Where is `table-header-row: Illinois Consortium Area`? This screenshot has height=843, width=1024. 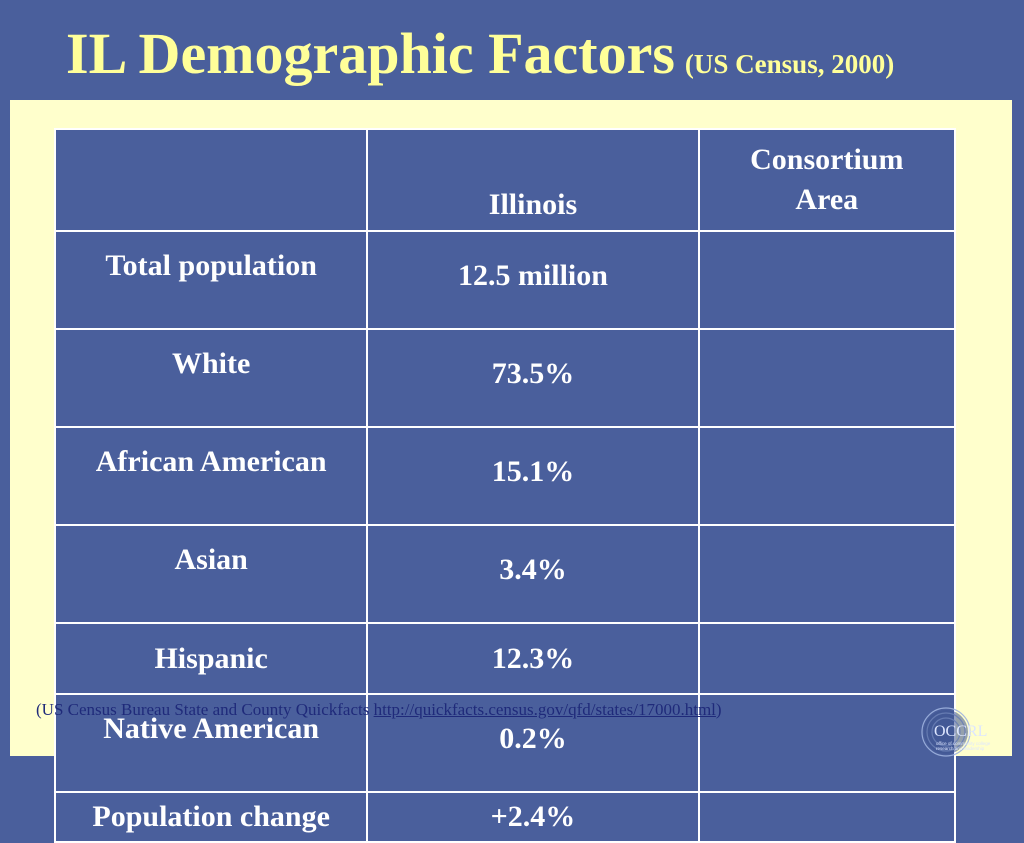
table-header-row: Illinois Consortium Area is located at coordinates (505, 180).